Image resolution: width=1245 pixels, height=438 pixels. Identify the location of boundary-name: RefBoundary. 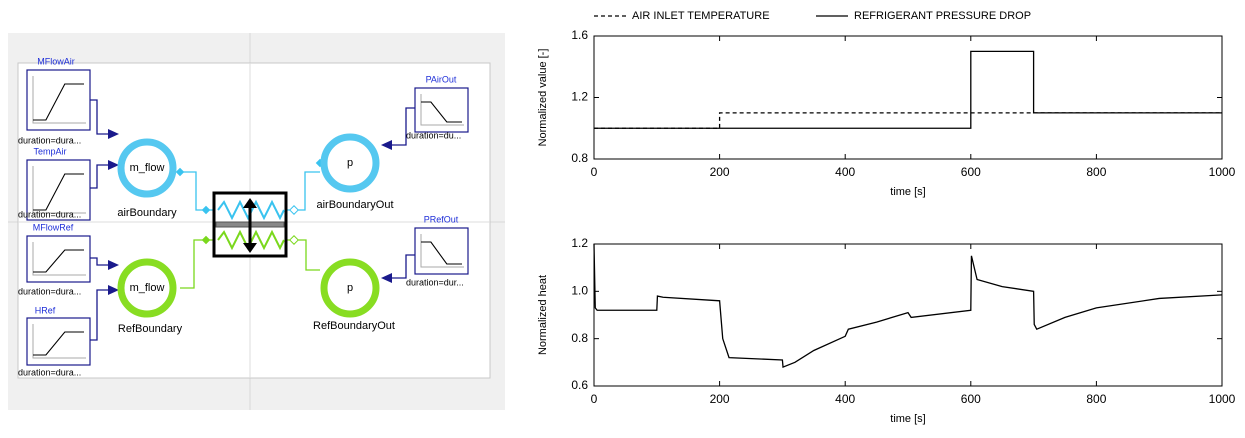
(150, 329).